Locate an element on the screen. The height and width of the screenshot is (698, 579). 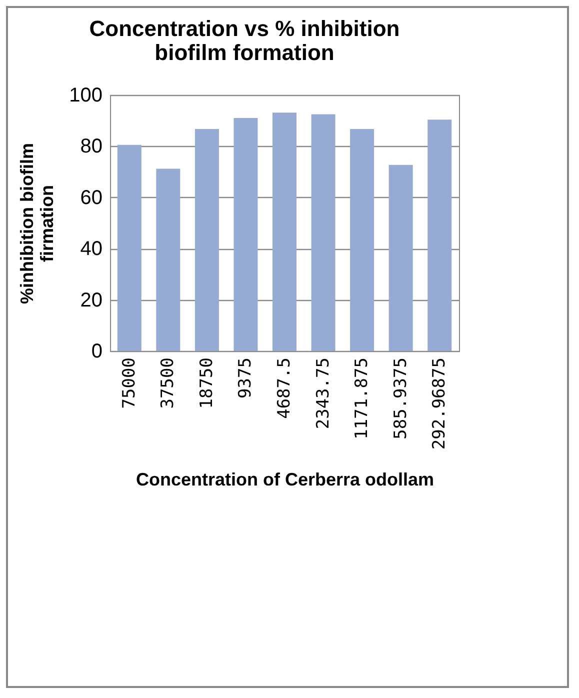
x-tick-label: 9375 is located at coordinates (246, 378).